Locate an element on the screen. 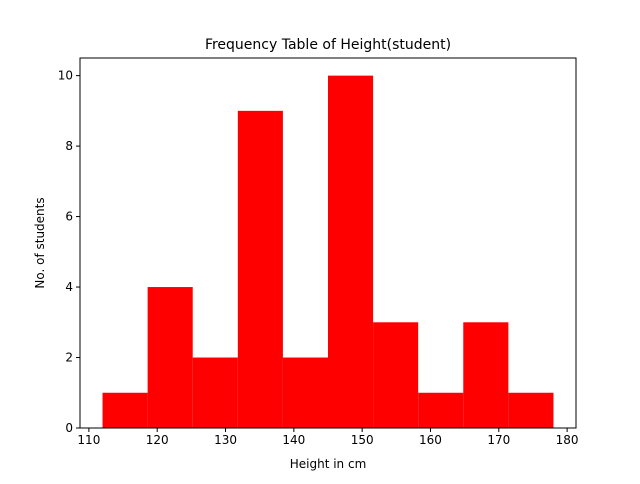 This screenshot has height=484, width=640. x-tick-label: 140 is located at coordinates (293, 440).